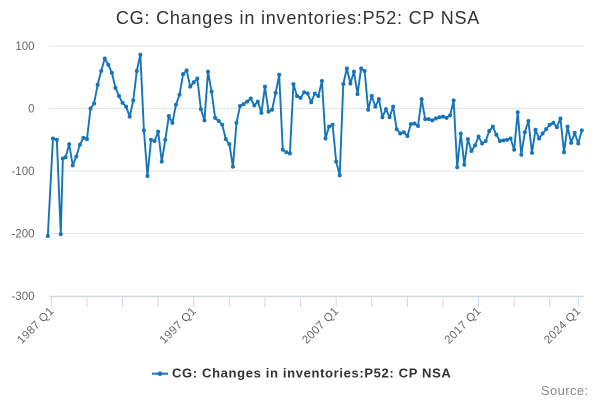  I want to click on svg-text: Source:, so click(565, 390).